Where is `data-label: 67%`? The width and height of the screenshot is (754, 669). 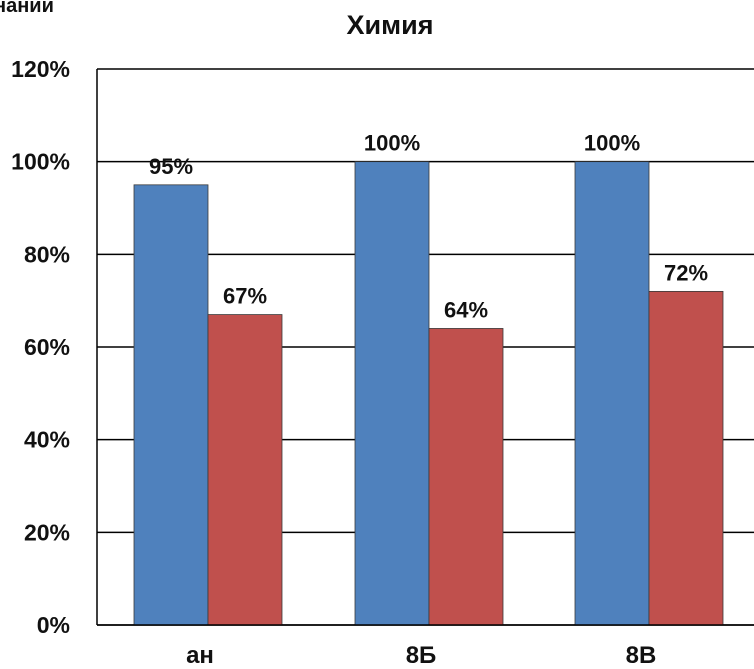
data-label: 67% is located at coordinates (245, 296).